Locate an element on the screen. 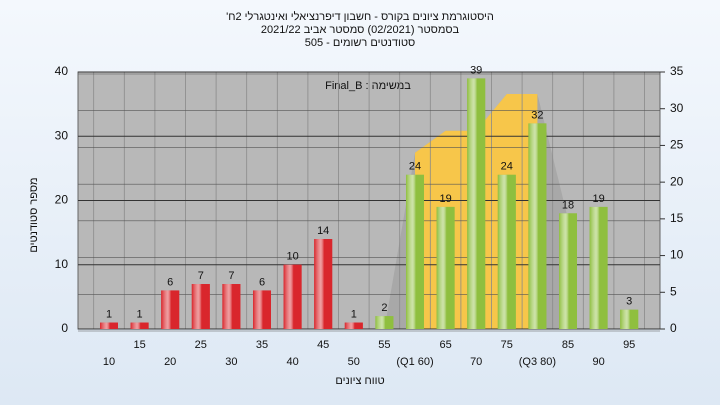 This screenshot has width=720, height=405. annotation: Final_B : במשימה is located at coordinates (368, 86).